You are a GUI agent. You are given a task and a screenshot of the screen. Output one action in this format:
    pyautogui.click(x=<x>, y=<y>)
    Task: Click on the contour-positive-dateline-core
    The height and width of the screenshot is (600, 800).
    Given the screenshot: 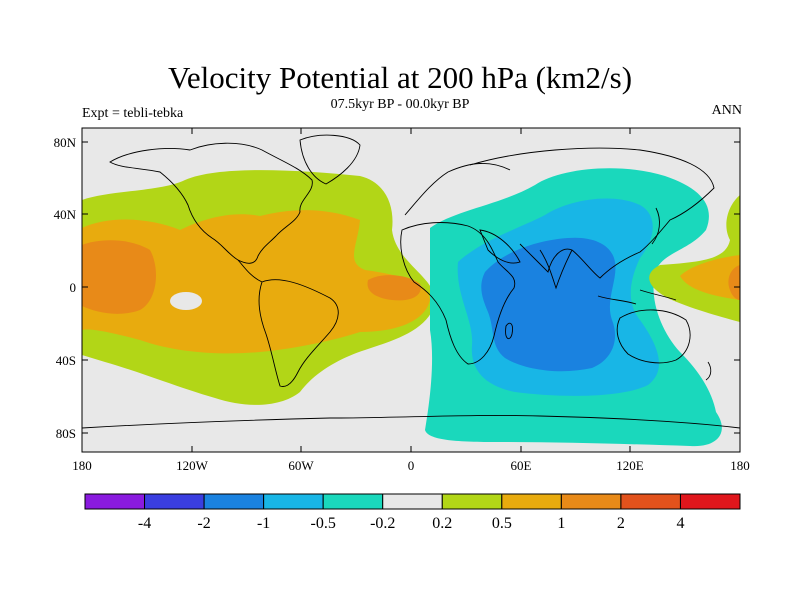 What is the action you would take?
    pyautogui.click(x=734, y=282)
    